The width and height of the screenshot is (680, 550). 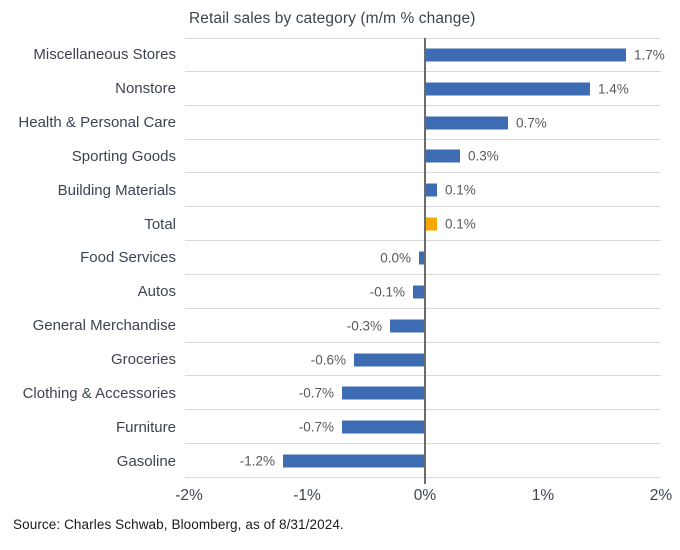 I want to click on bar-track: 0.7%, so click(x=423, y=123).